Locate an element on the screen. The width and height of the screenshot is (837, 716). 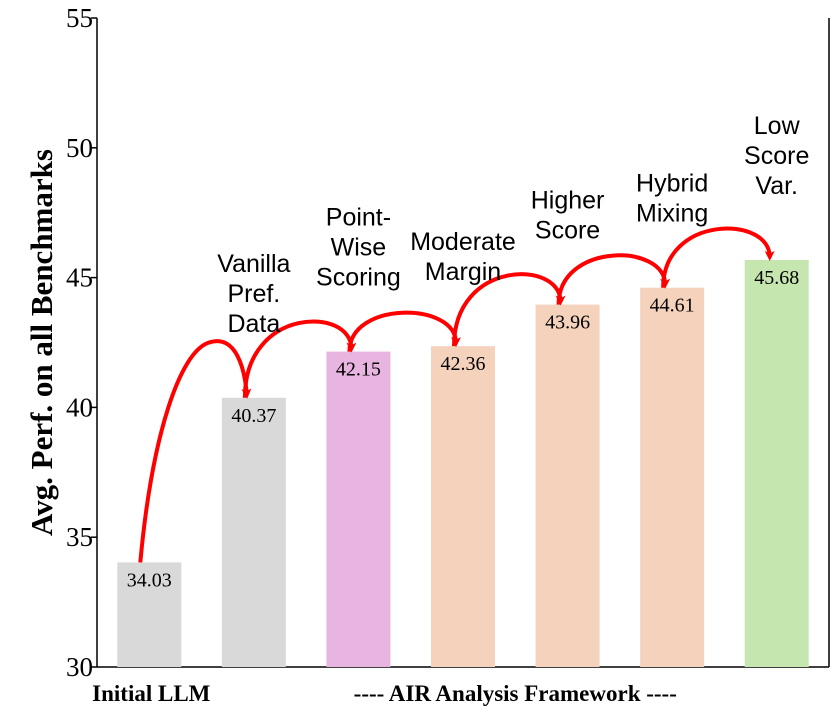
bar-value-label: 42.36 is located at coordinates (463, 364).